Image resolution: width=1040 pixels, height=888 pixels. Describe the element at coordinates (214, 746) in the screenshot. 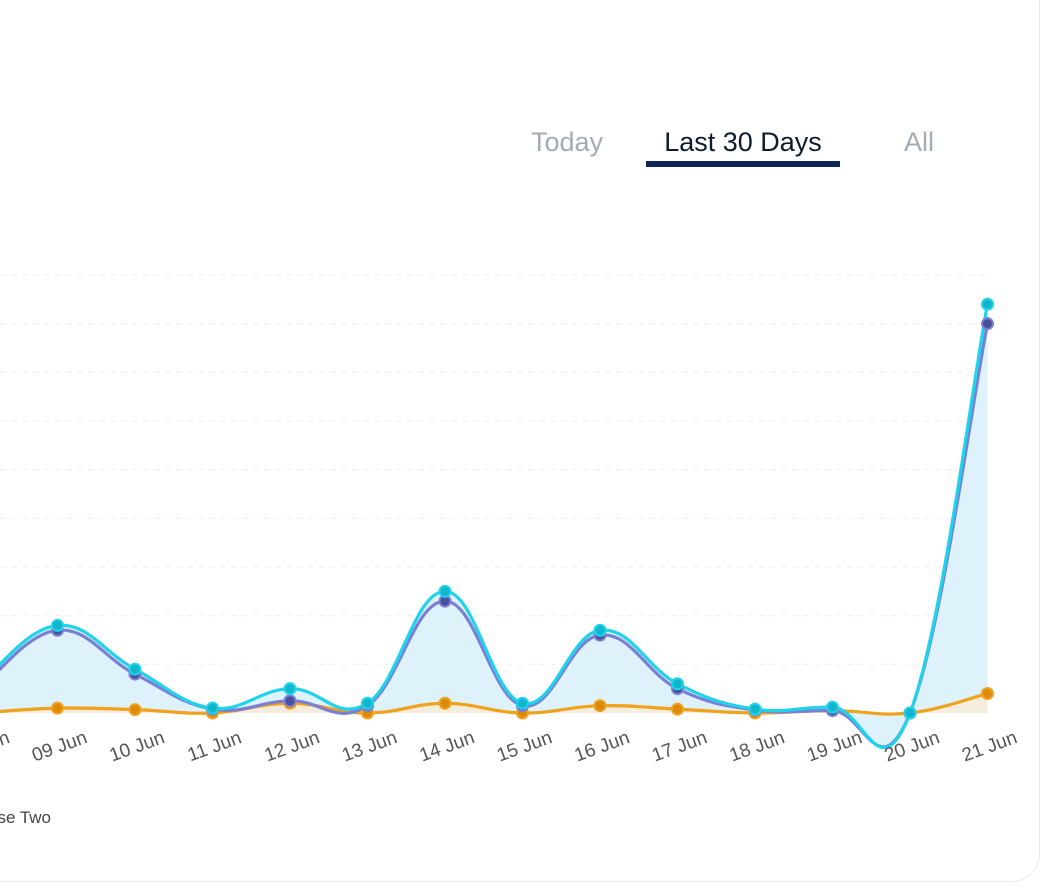

I see `x-tick-label: 11 Jun` at that location.